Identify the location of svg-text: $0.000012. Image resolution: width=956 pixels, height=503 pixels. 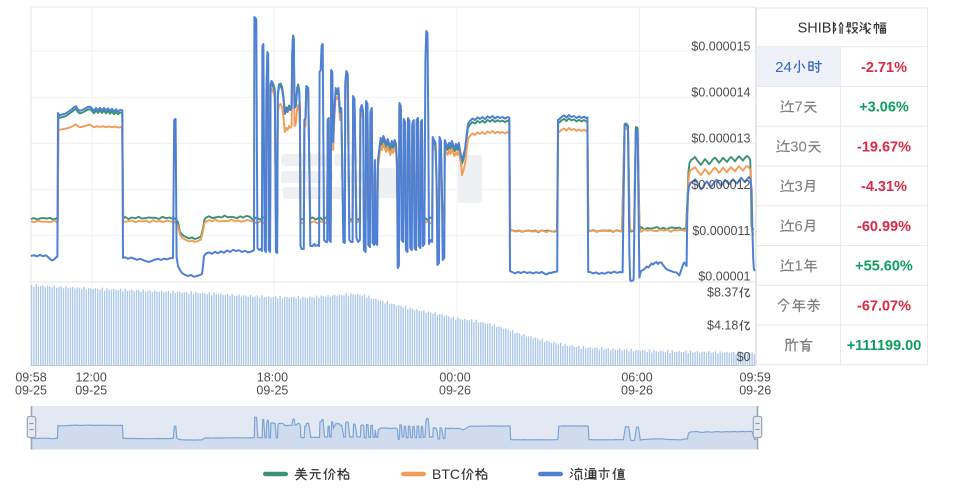
(720, 185).